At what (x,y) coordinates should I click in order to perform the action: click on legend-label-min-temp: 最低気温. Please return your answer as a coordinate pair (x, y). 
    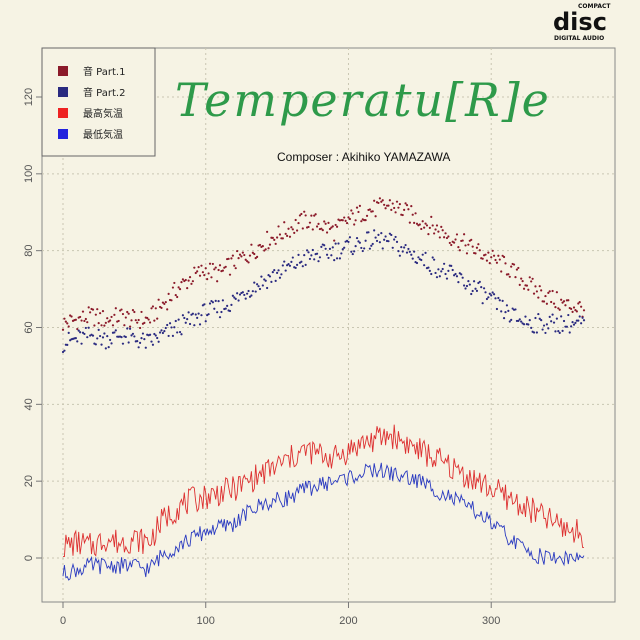
    Looking at the image, I should click on (103, 134).